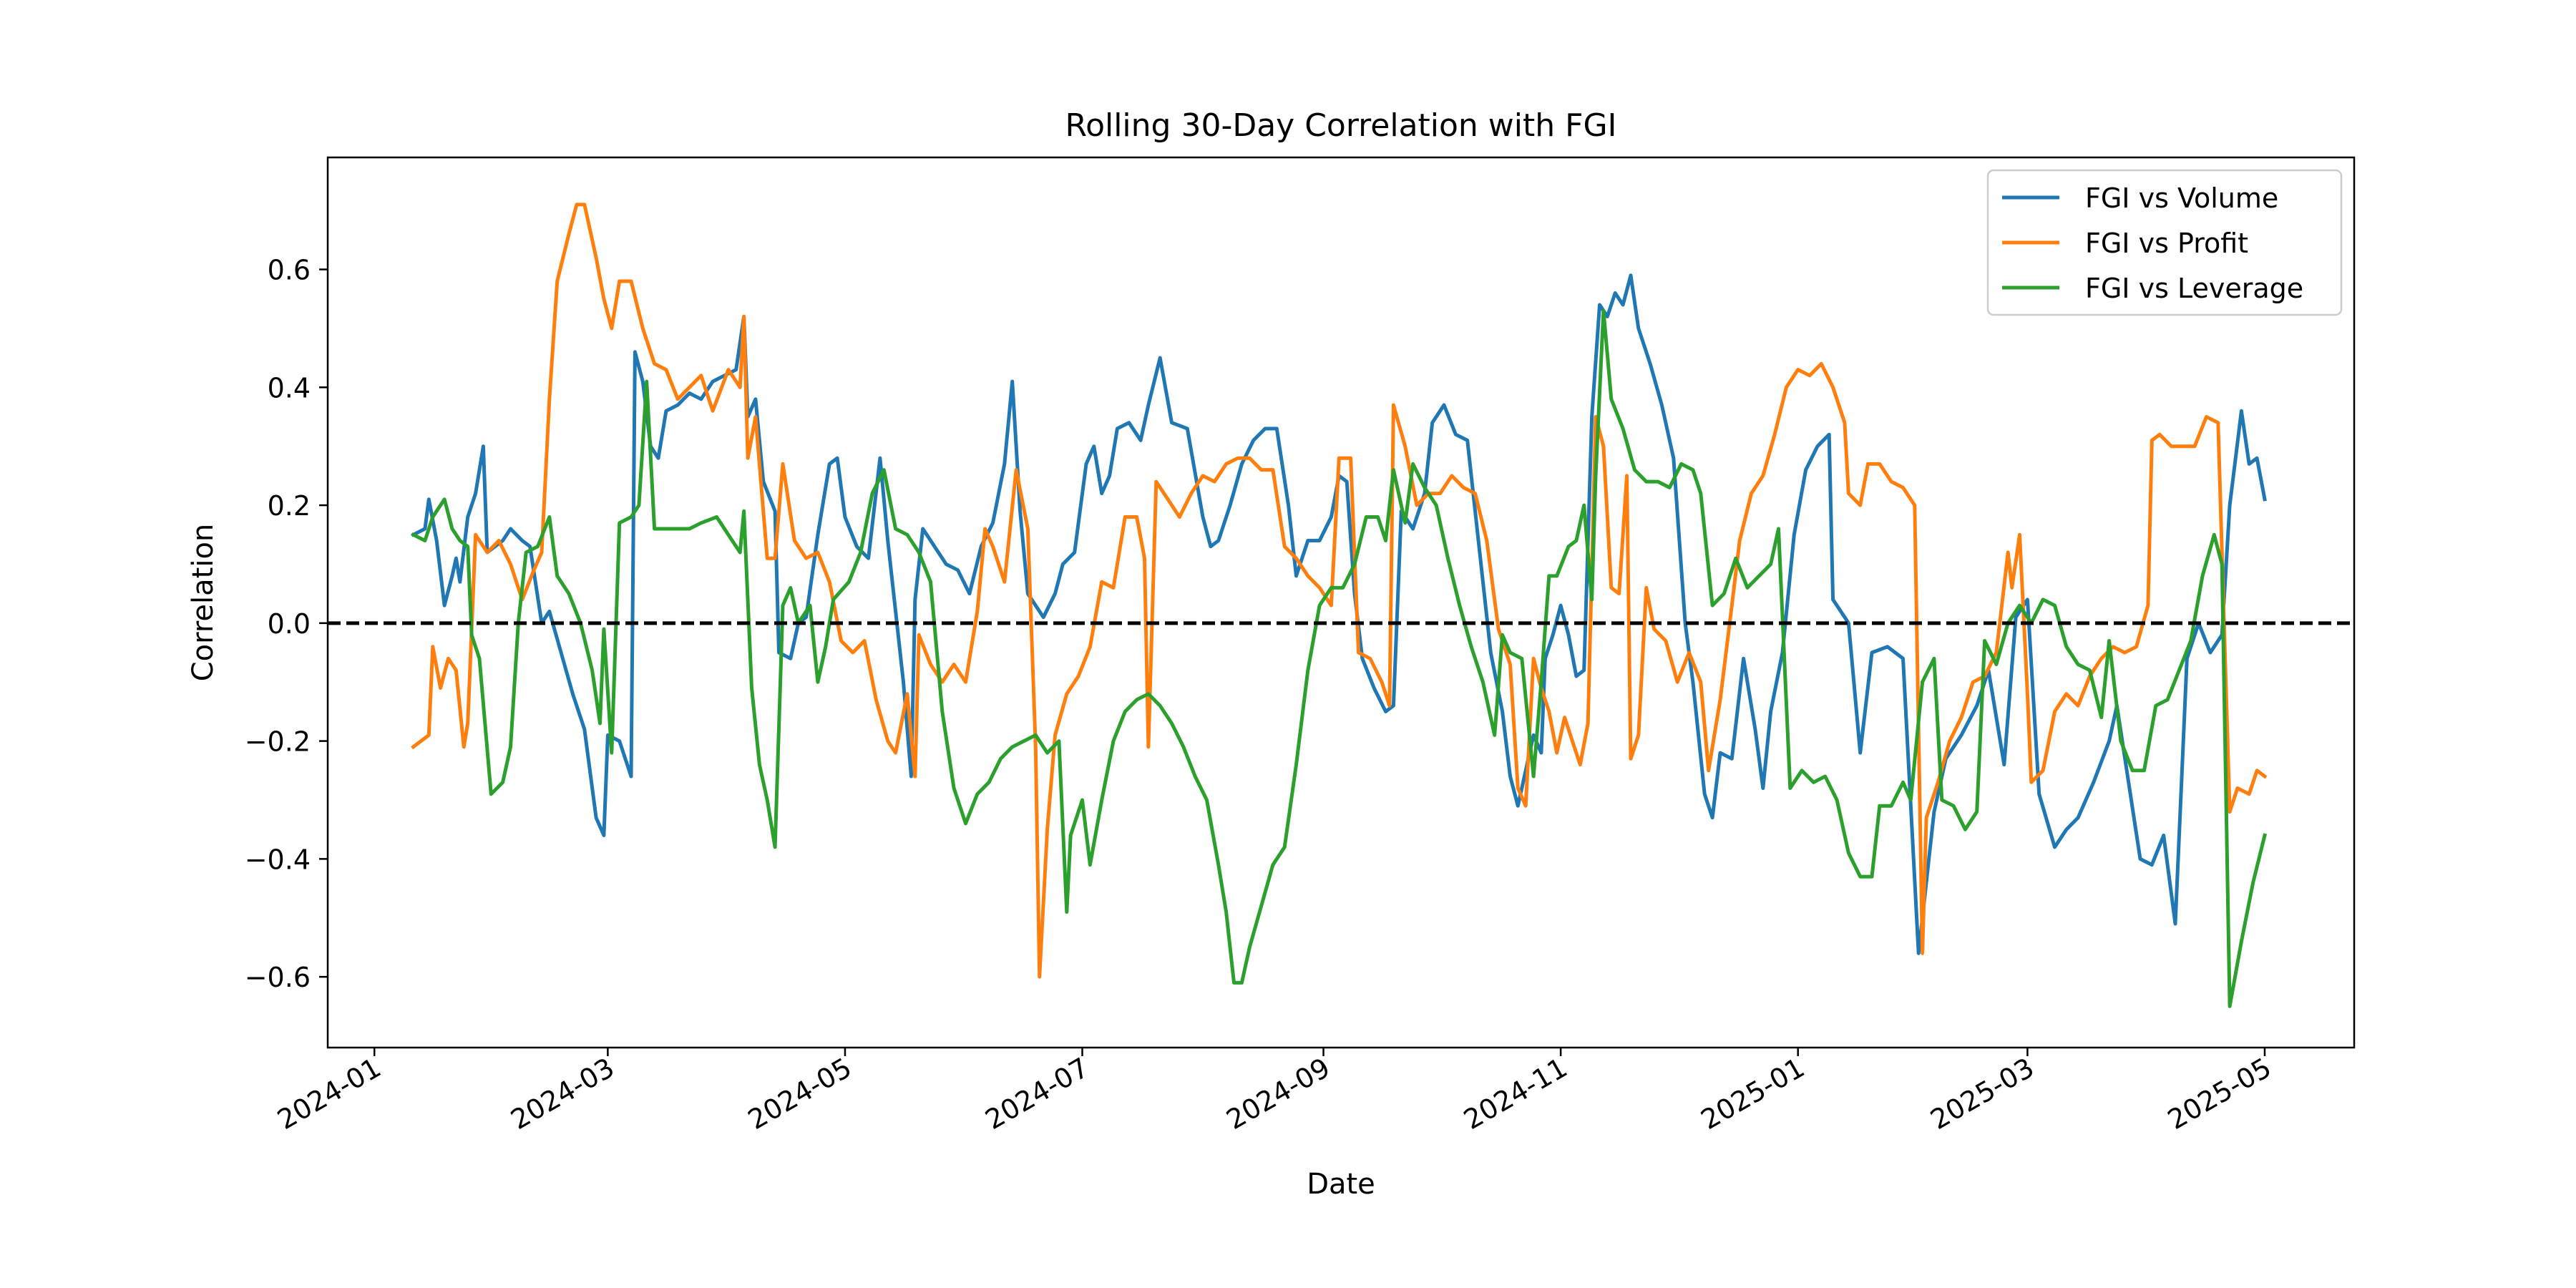 The height and width of the screenshot is (1288, 2576). I want to click on y-tick-label: 0.0, so click(289, 624).